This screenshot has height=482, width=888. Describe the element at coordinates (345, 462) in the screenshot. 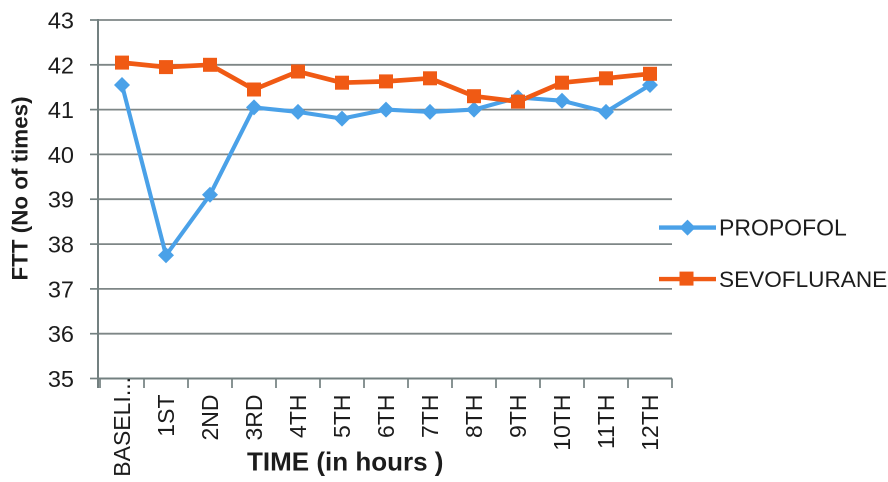

I see `svg-text: TIME (in hours )` at that location.